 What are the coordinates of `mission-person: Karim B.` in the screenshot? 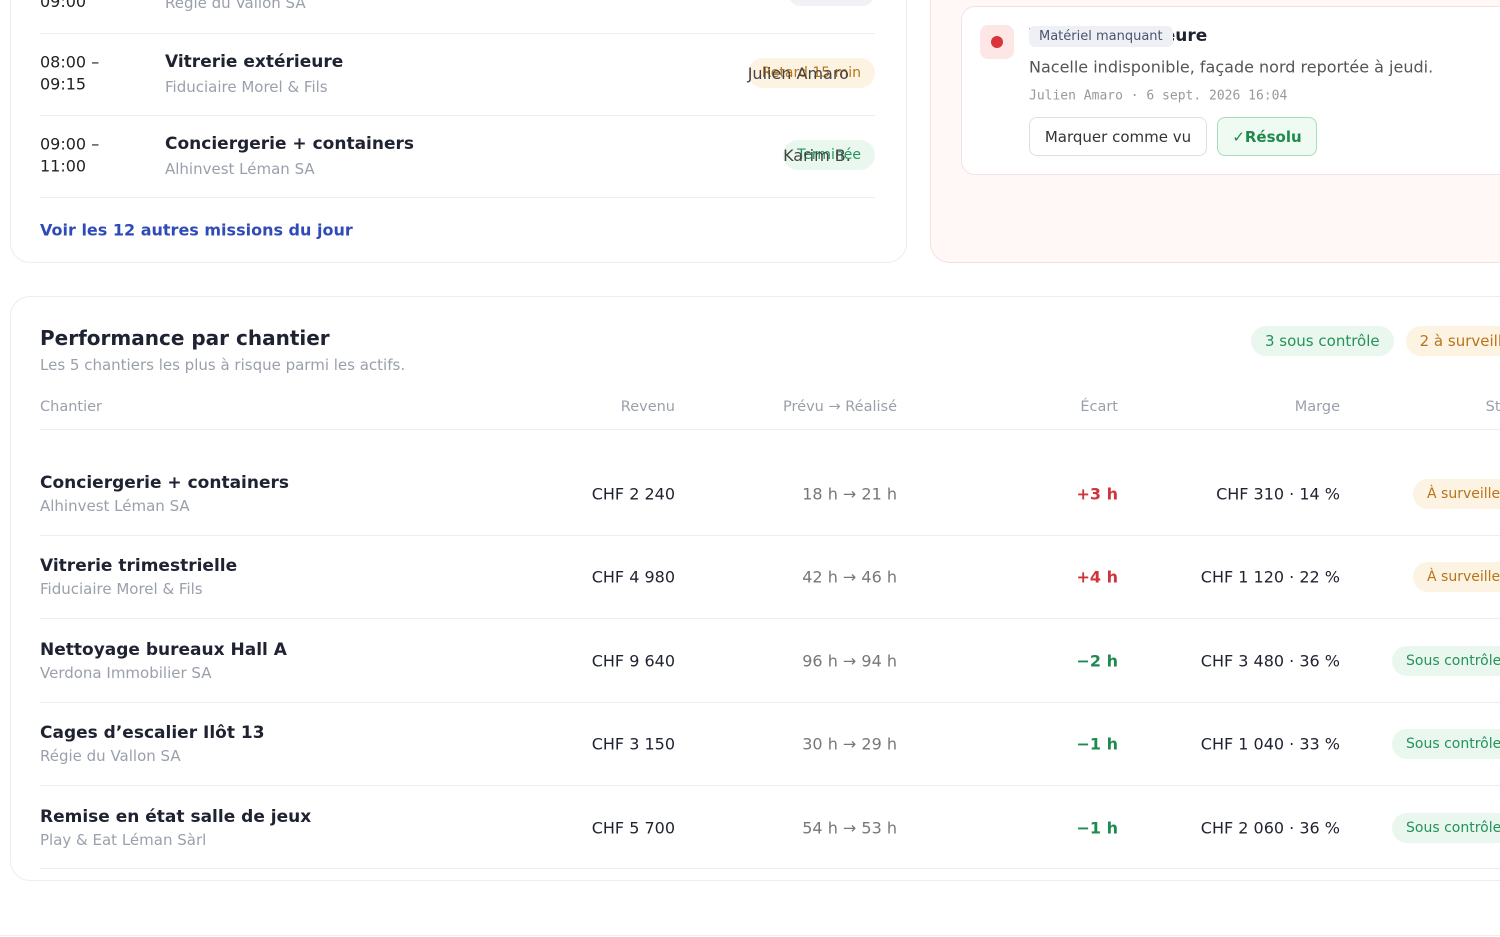 It's located at (817, 155).